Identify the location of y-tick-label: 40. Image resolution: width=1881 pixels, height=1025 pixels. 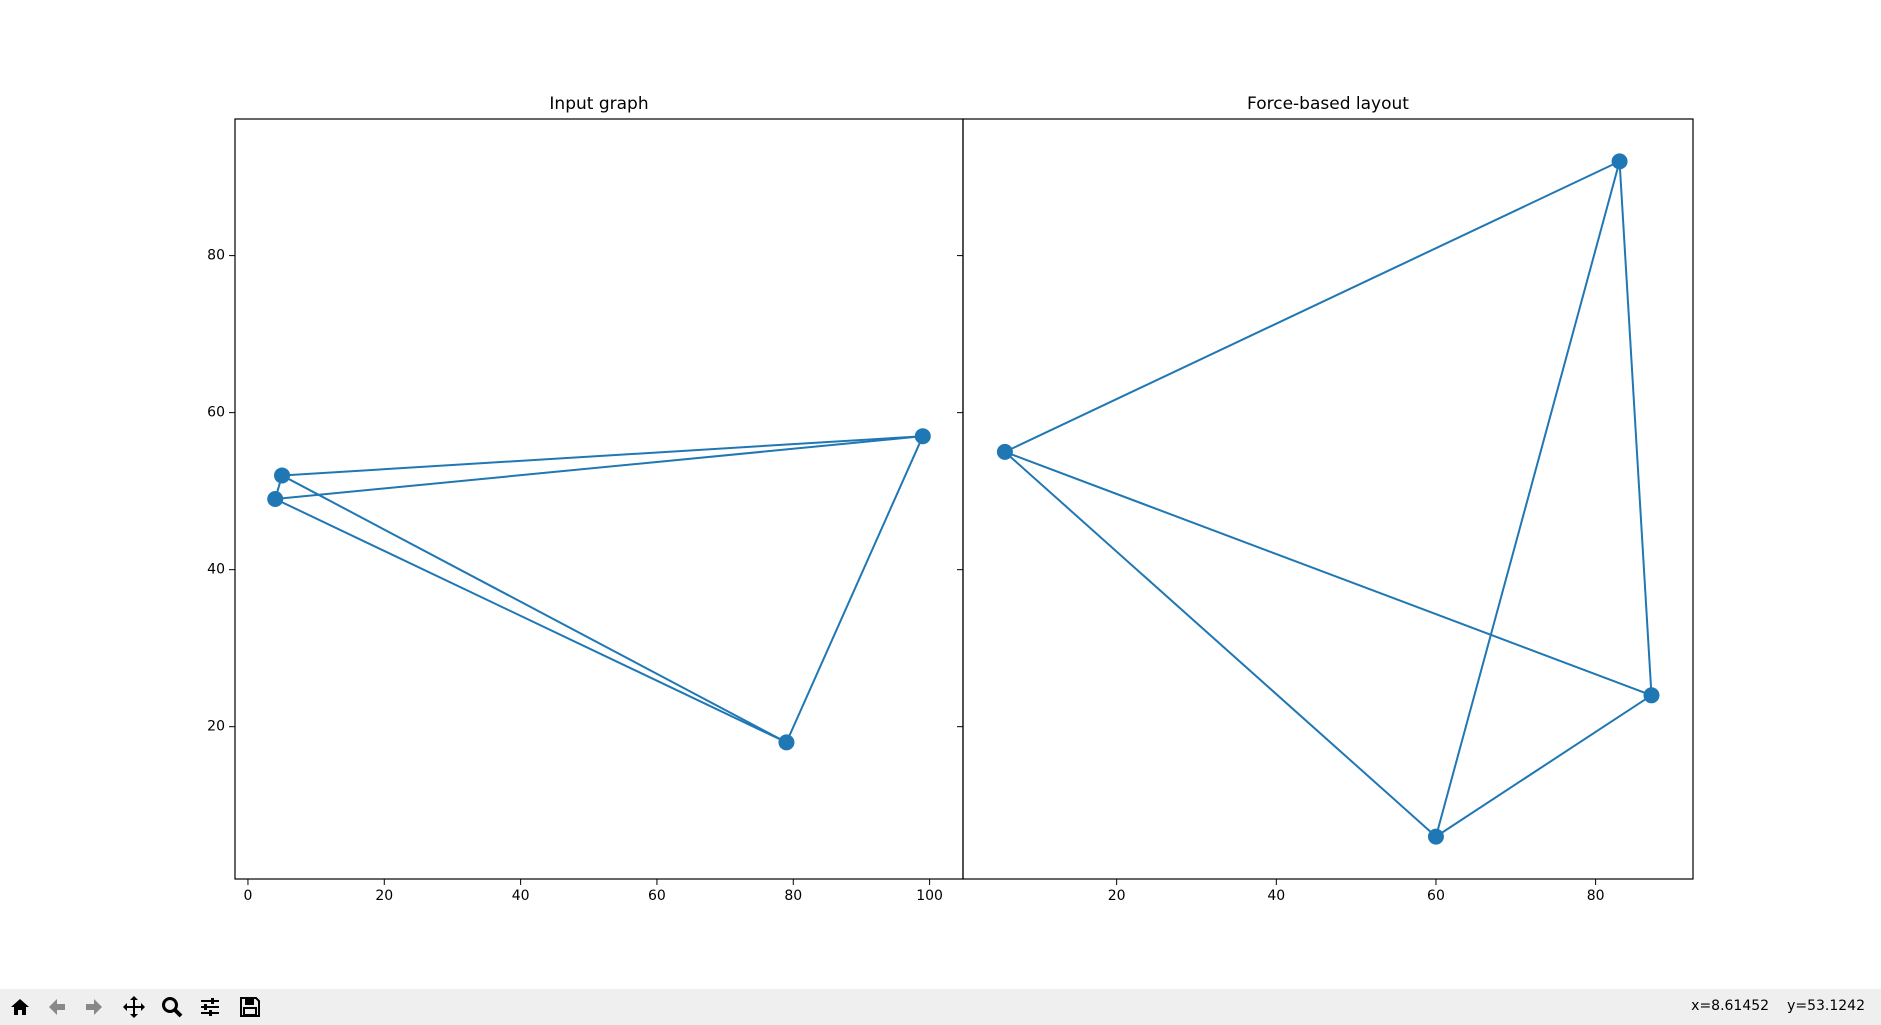
(216, 570).